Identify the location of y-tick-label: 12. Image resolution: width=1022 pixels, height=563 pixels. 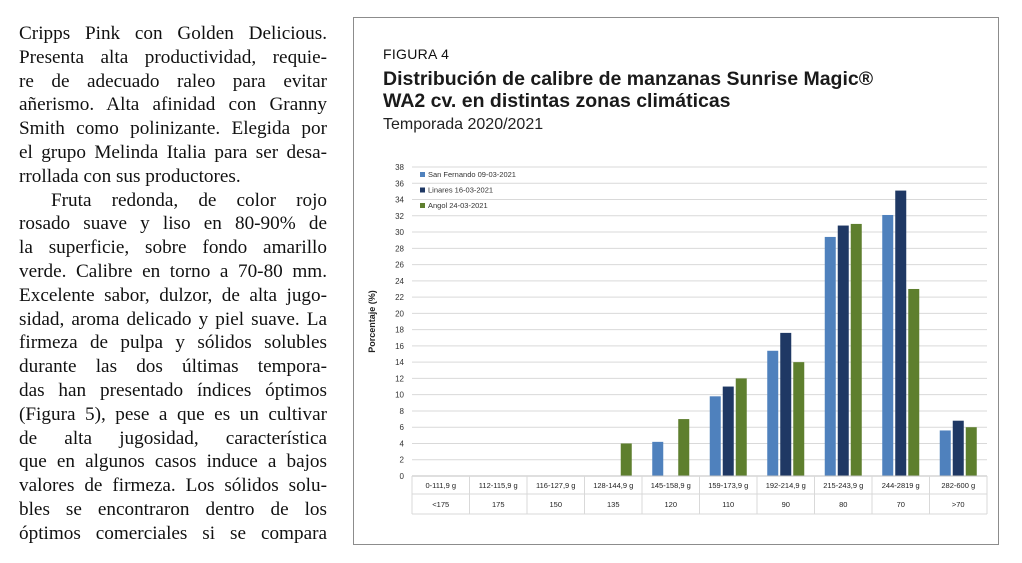
(399, 378).